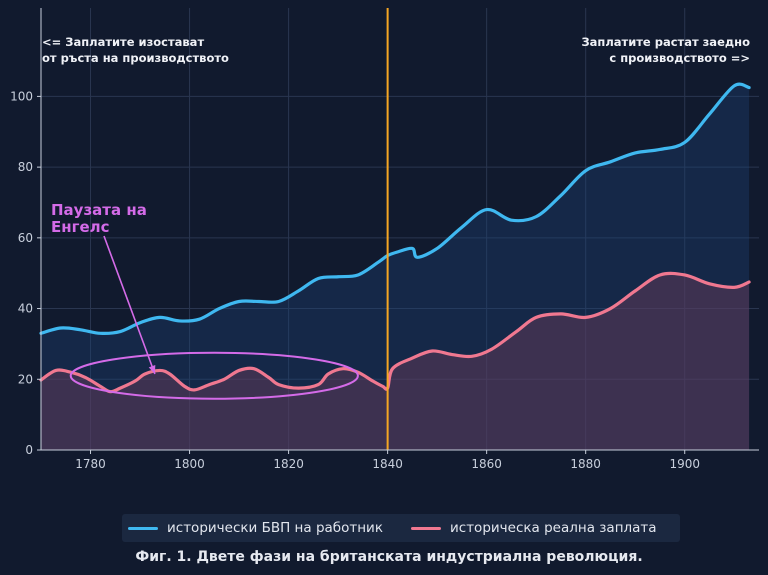  Describe the element at coordinates (189, 464) in the screenshot. I see `x-tick-label: 1800` at that location.